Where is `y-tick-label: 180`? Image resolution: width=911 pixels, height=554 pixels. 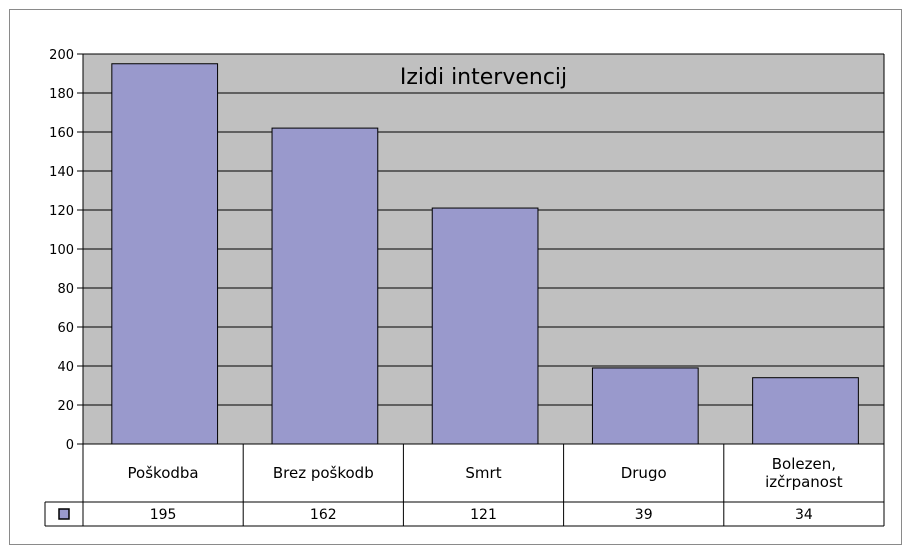
y-tick-label: 180 is located at coordinates (61, 94).